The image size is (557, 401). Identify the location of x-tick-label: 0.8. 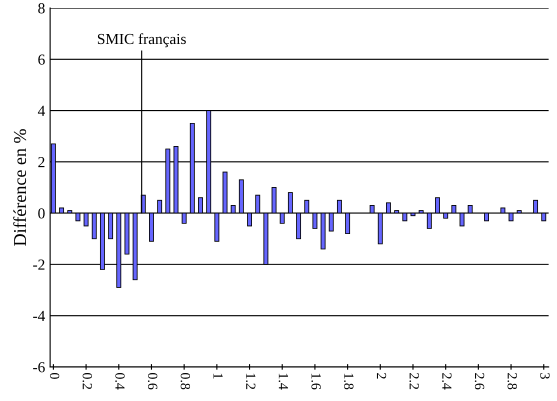
(185, 381).